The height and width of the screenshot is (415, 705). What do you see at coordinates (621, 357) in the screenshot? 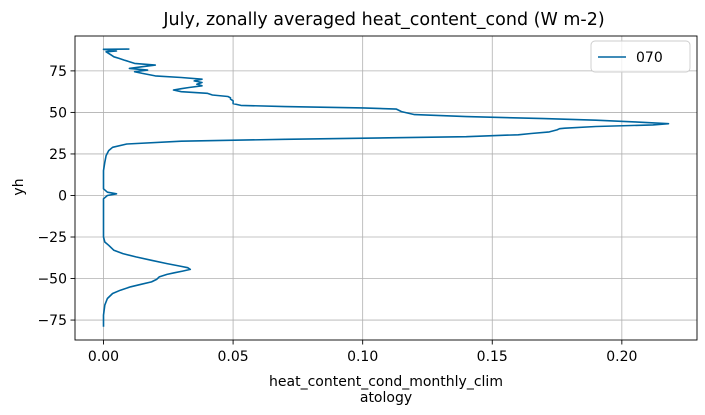
I see `x-tick-label: 0.20` at bounding box center [621, 357].